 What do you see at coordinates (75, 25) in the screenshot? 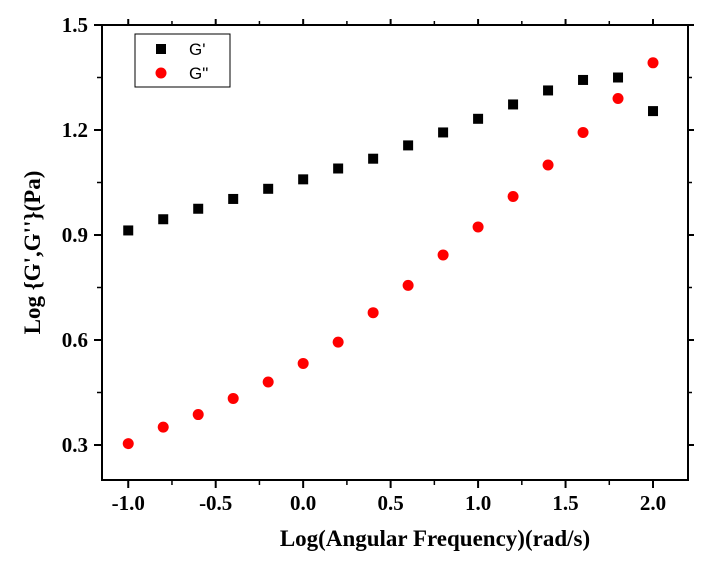
I see `y-tick-label: 1.5` at bounding box center [75, 25].